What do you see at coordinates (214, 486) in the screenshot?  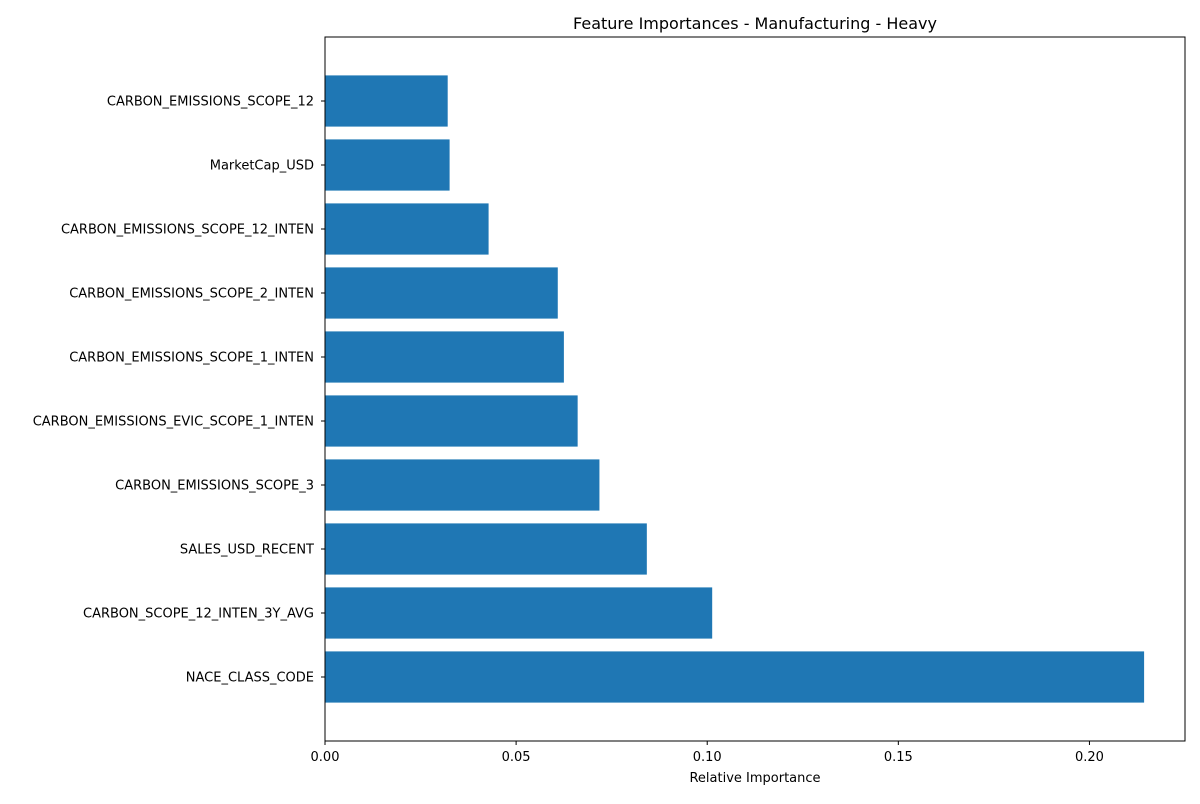 I see `y-tick-label: CARBON_EMISSIONS_SCOPE_3` at bounding box center [214, 486].